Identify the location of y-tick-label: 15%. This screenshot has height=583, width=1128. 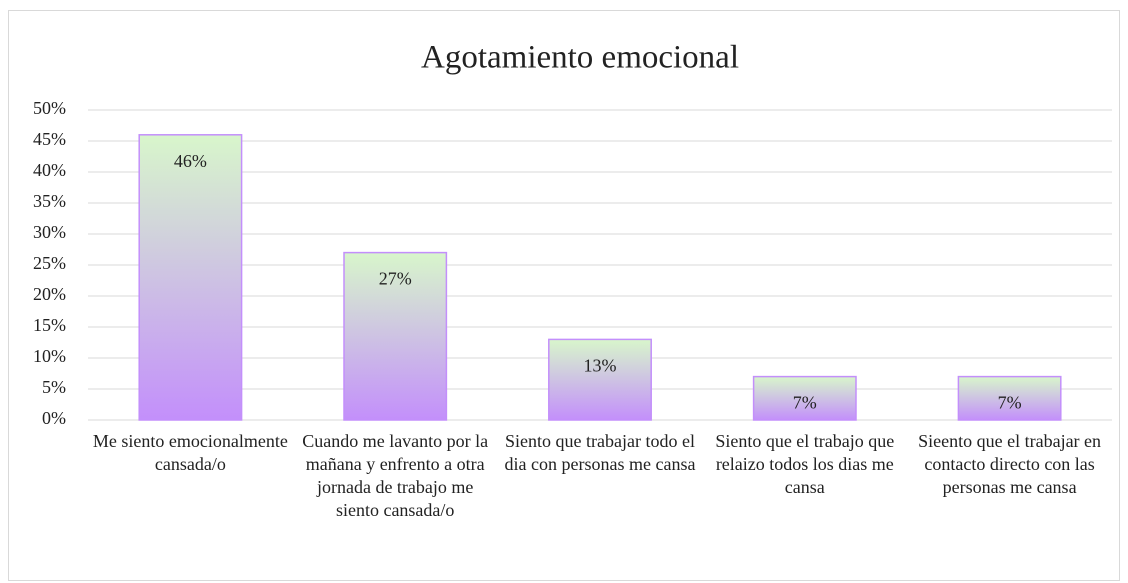
(49, 325).